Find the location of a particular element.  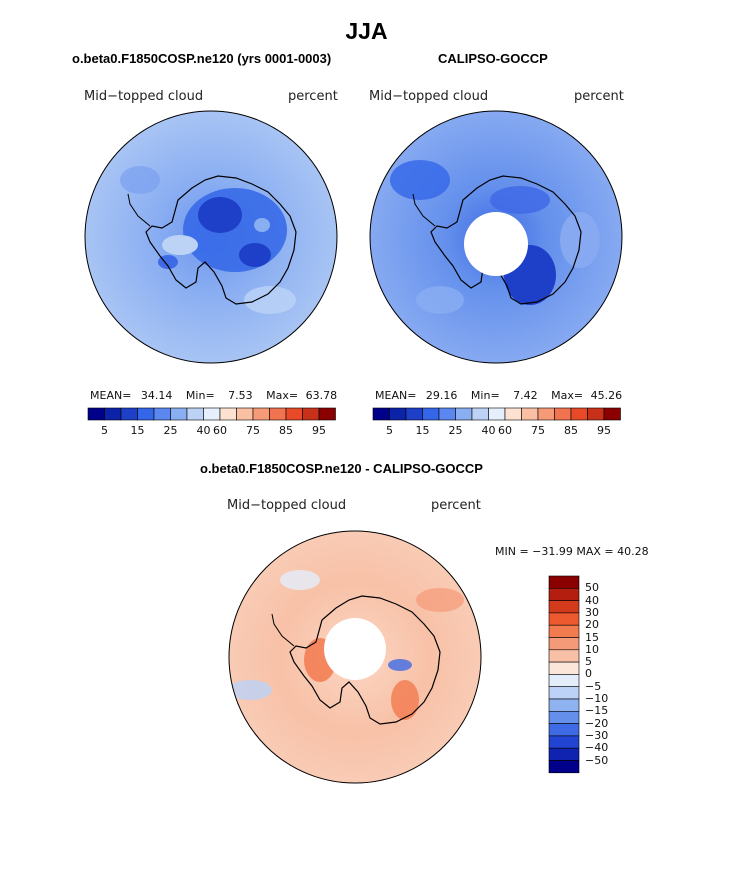

diff-units-label: percent is located at coordinates (456, 505).